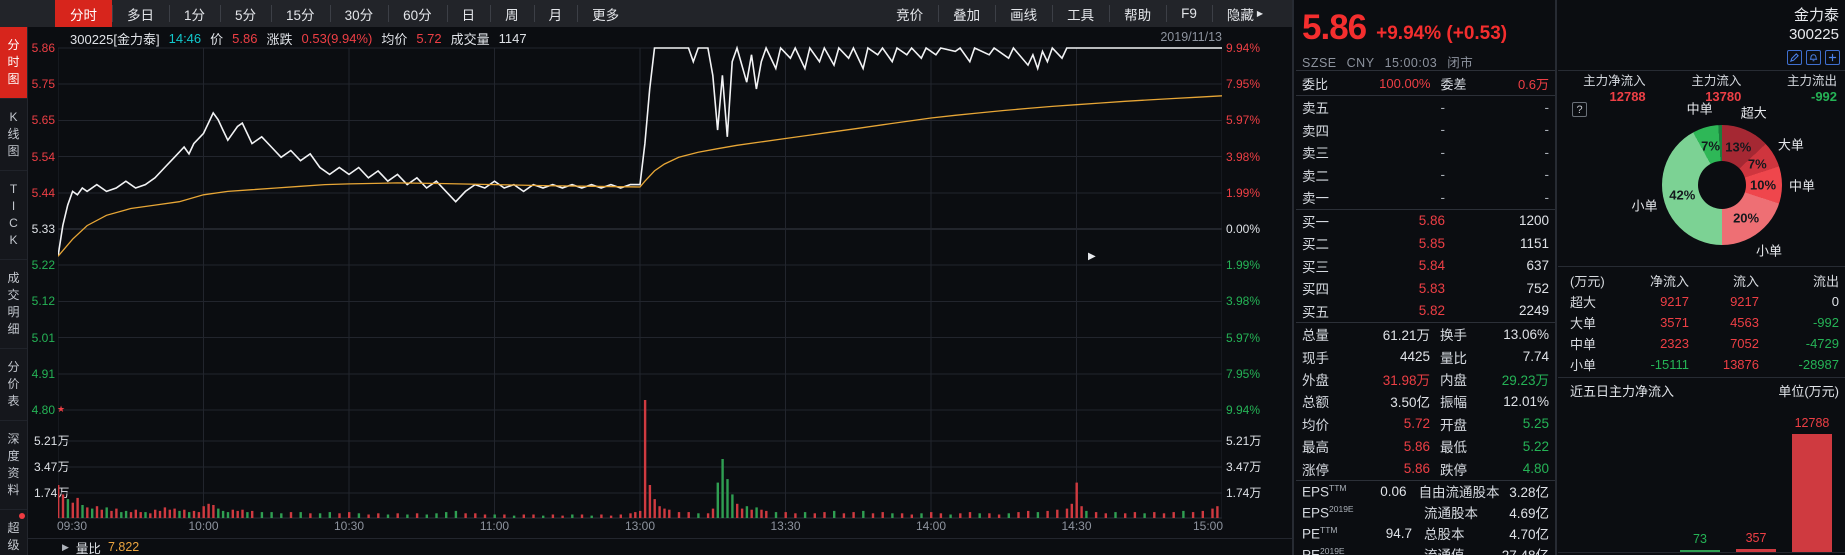 The height and width of the screenshot is (555, 1845). Describe the element at coordinates (1080, 13) in the screenshot. I see `toolbar-button-工具: 工具` at that location.